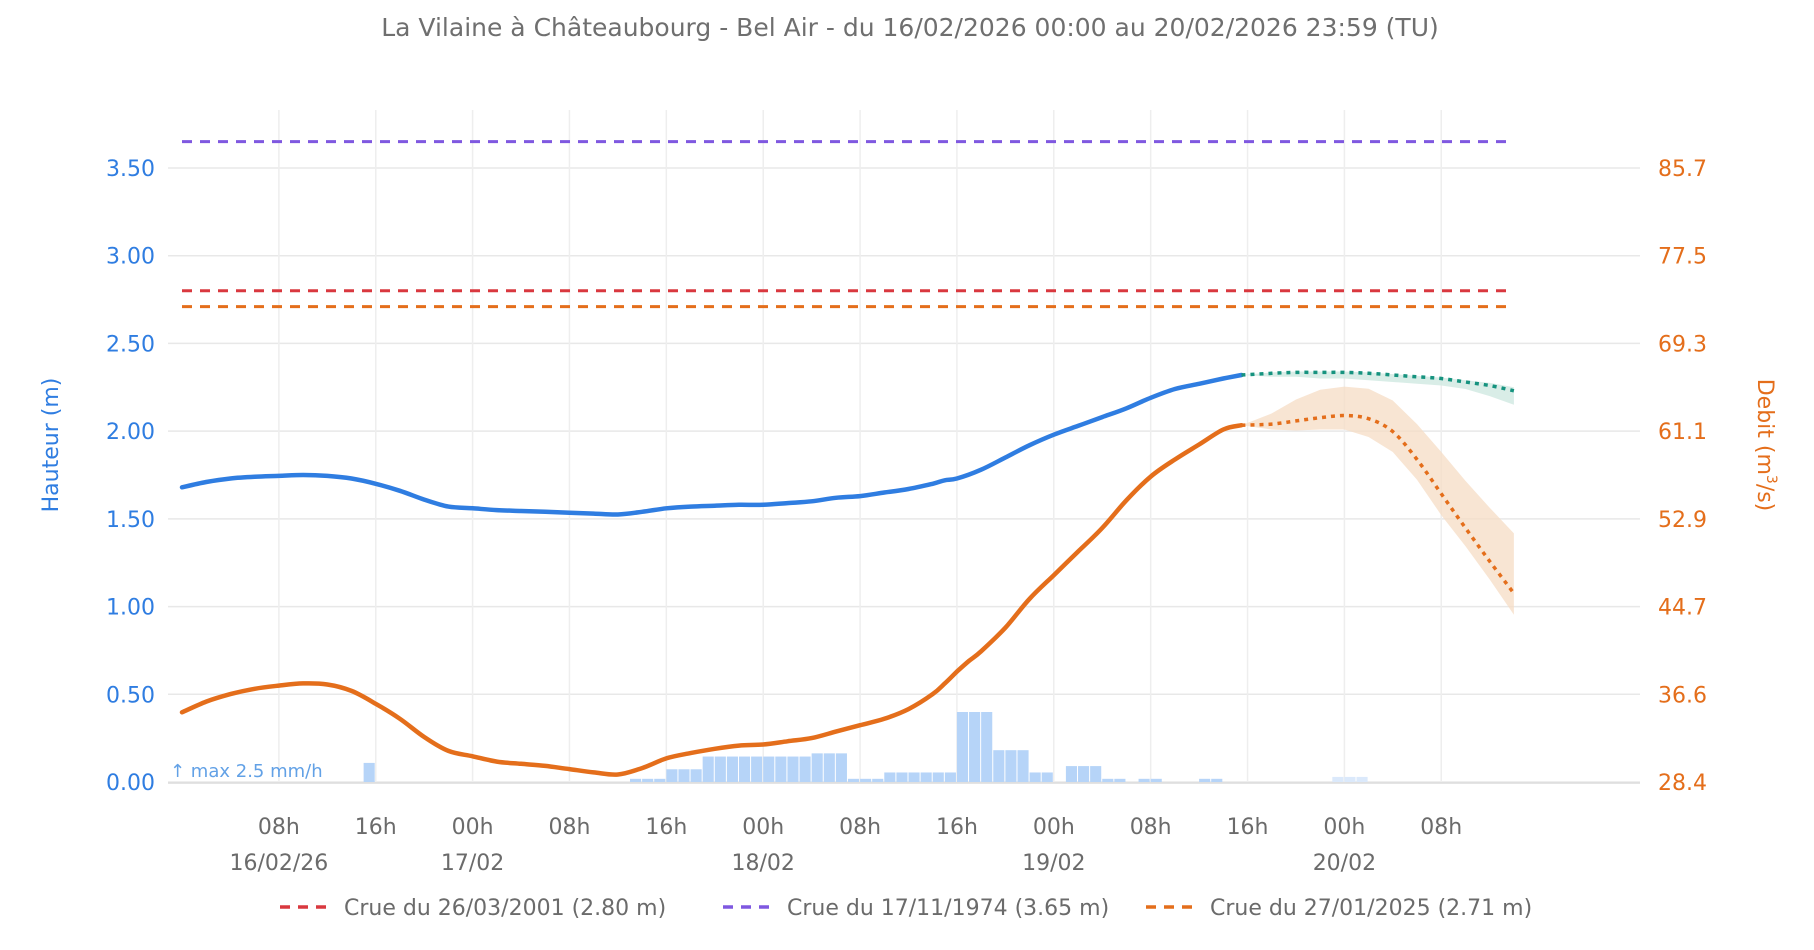  I want to click on y-left-tick-label: 2.50, so click(130, 344).